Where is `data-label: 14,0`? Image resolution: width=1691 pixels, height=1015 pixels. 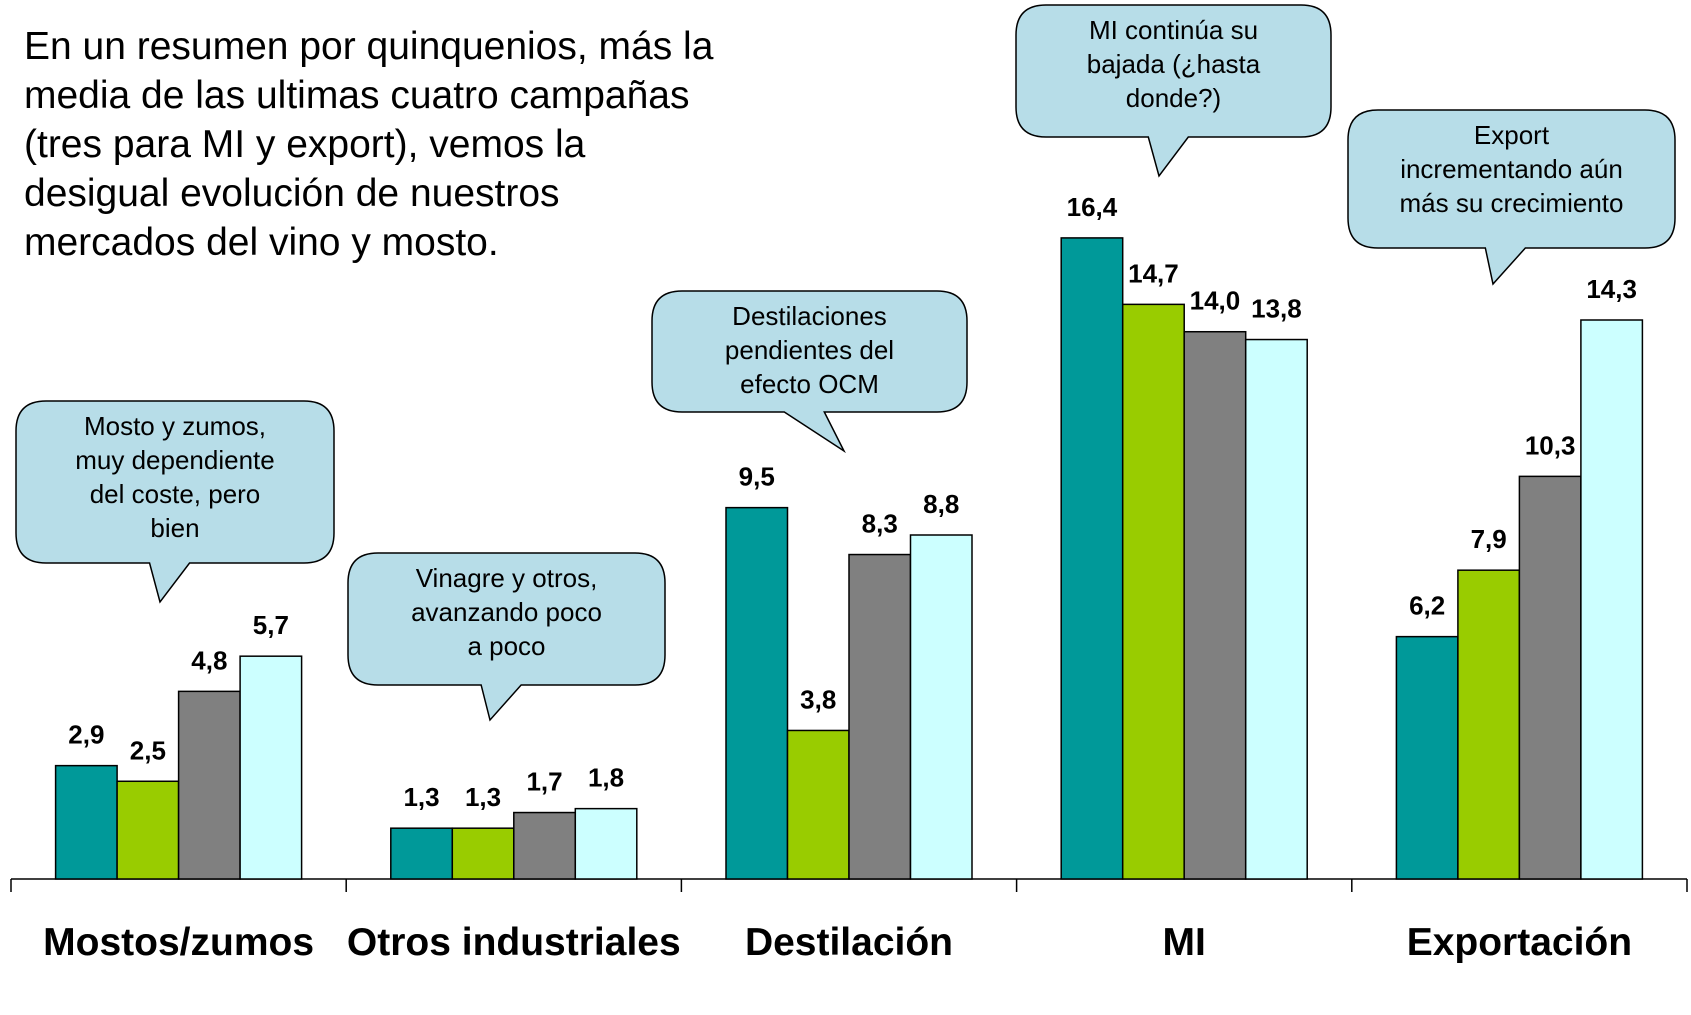
data-label: 14,0 is located at coordinates (1215, 301).